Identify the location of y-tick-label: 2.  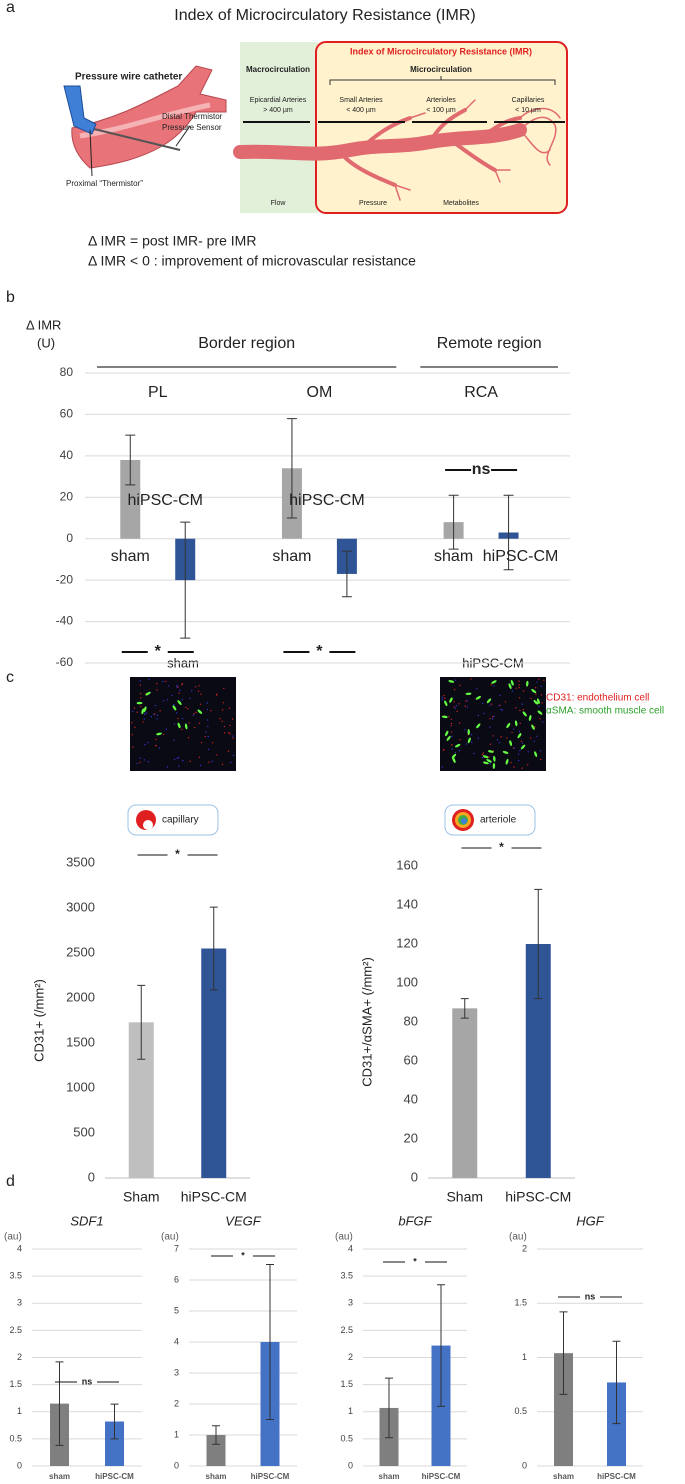
(350, 1357).